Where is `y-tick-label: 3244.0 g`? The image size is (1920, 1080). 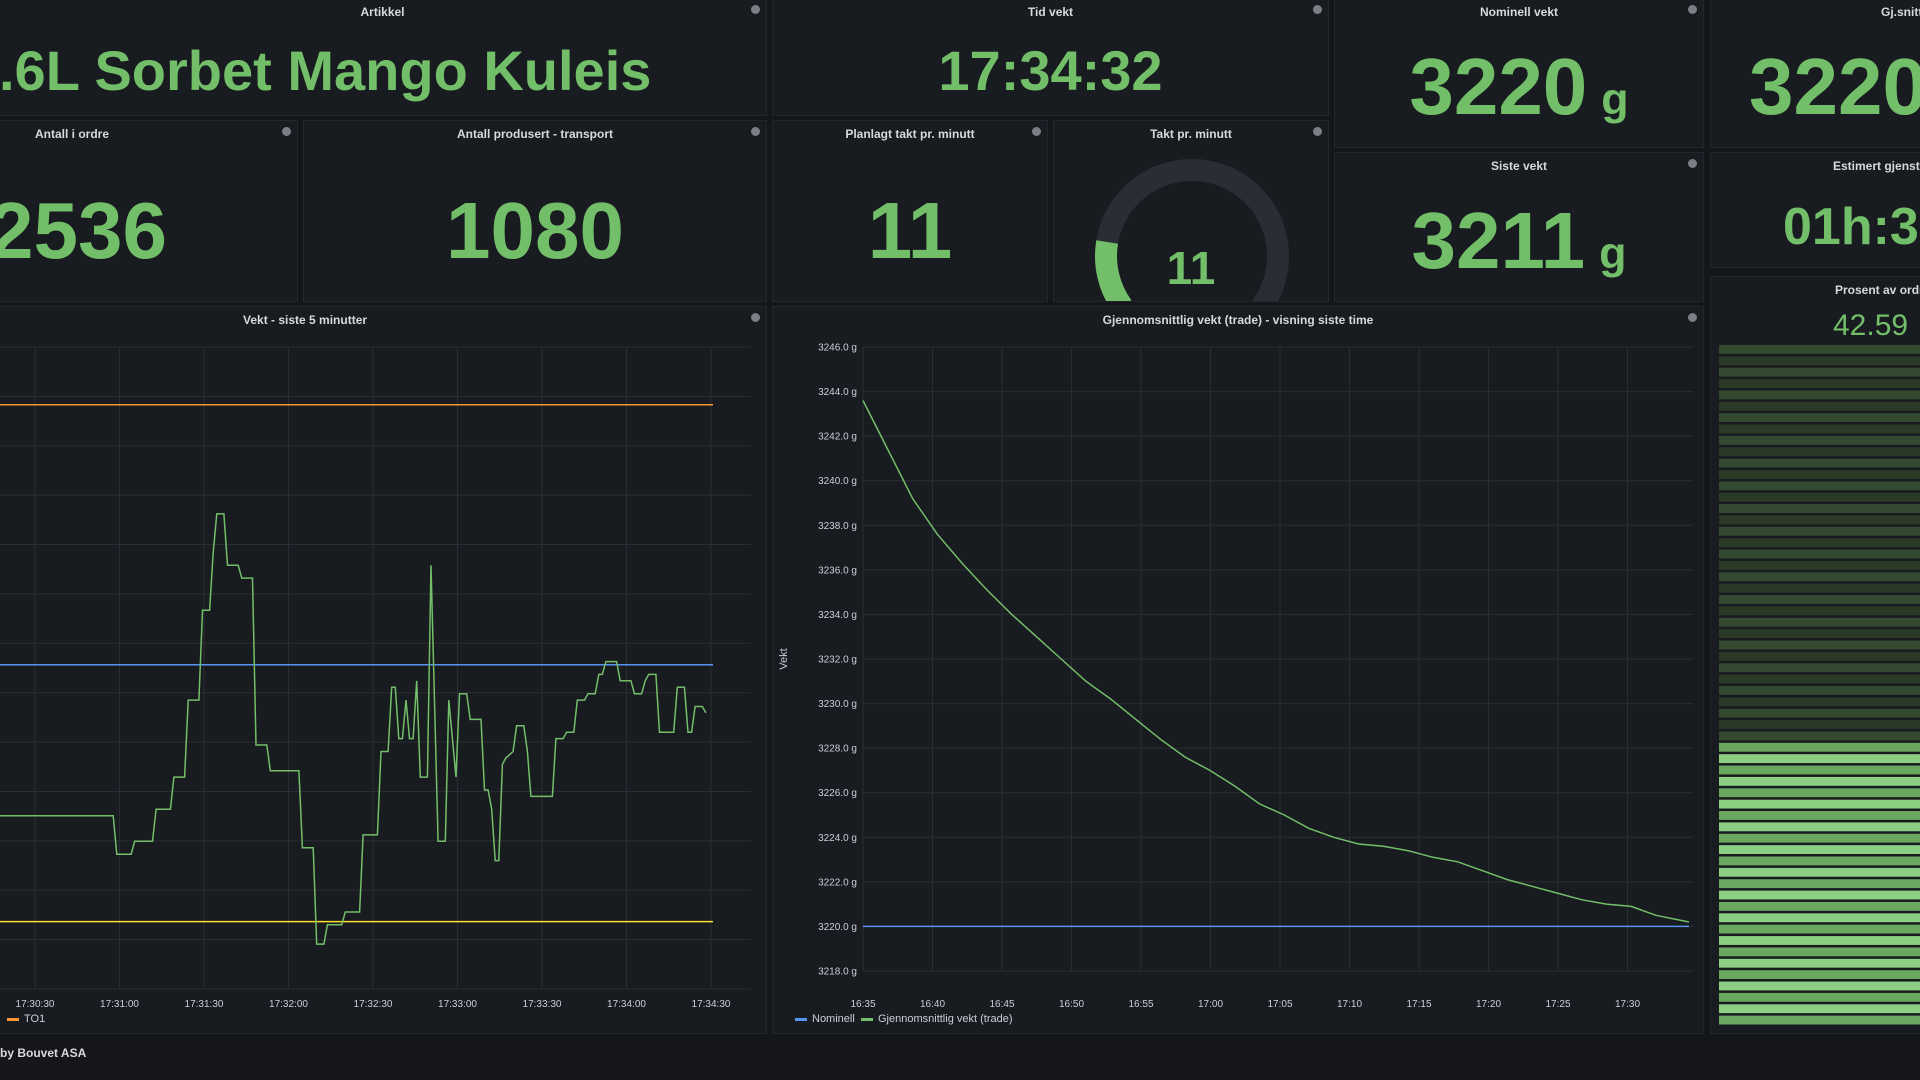 y-tick-label: 3244.0 g is located at coordinates (837, 392).